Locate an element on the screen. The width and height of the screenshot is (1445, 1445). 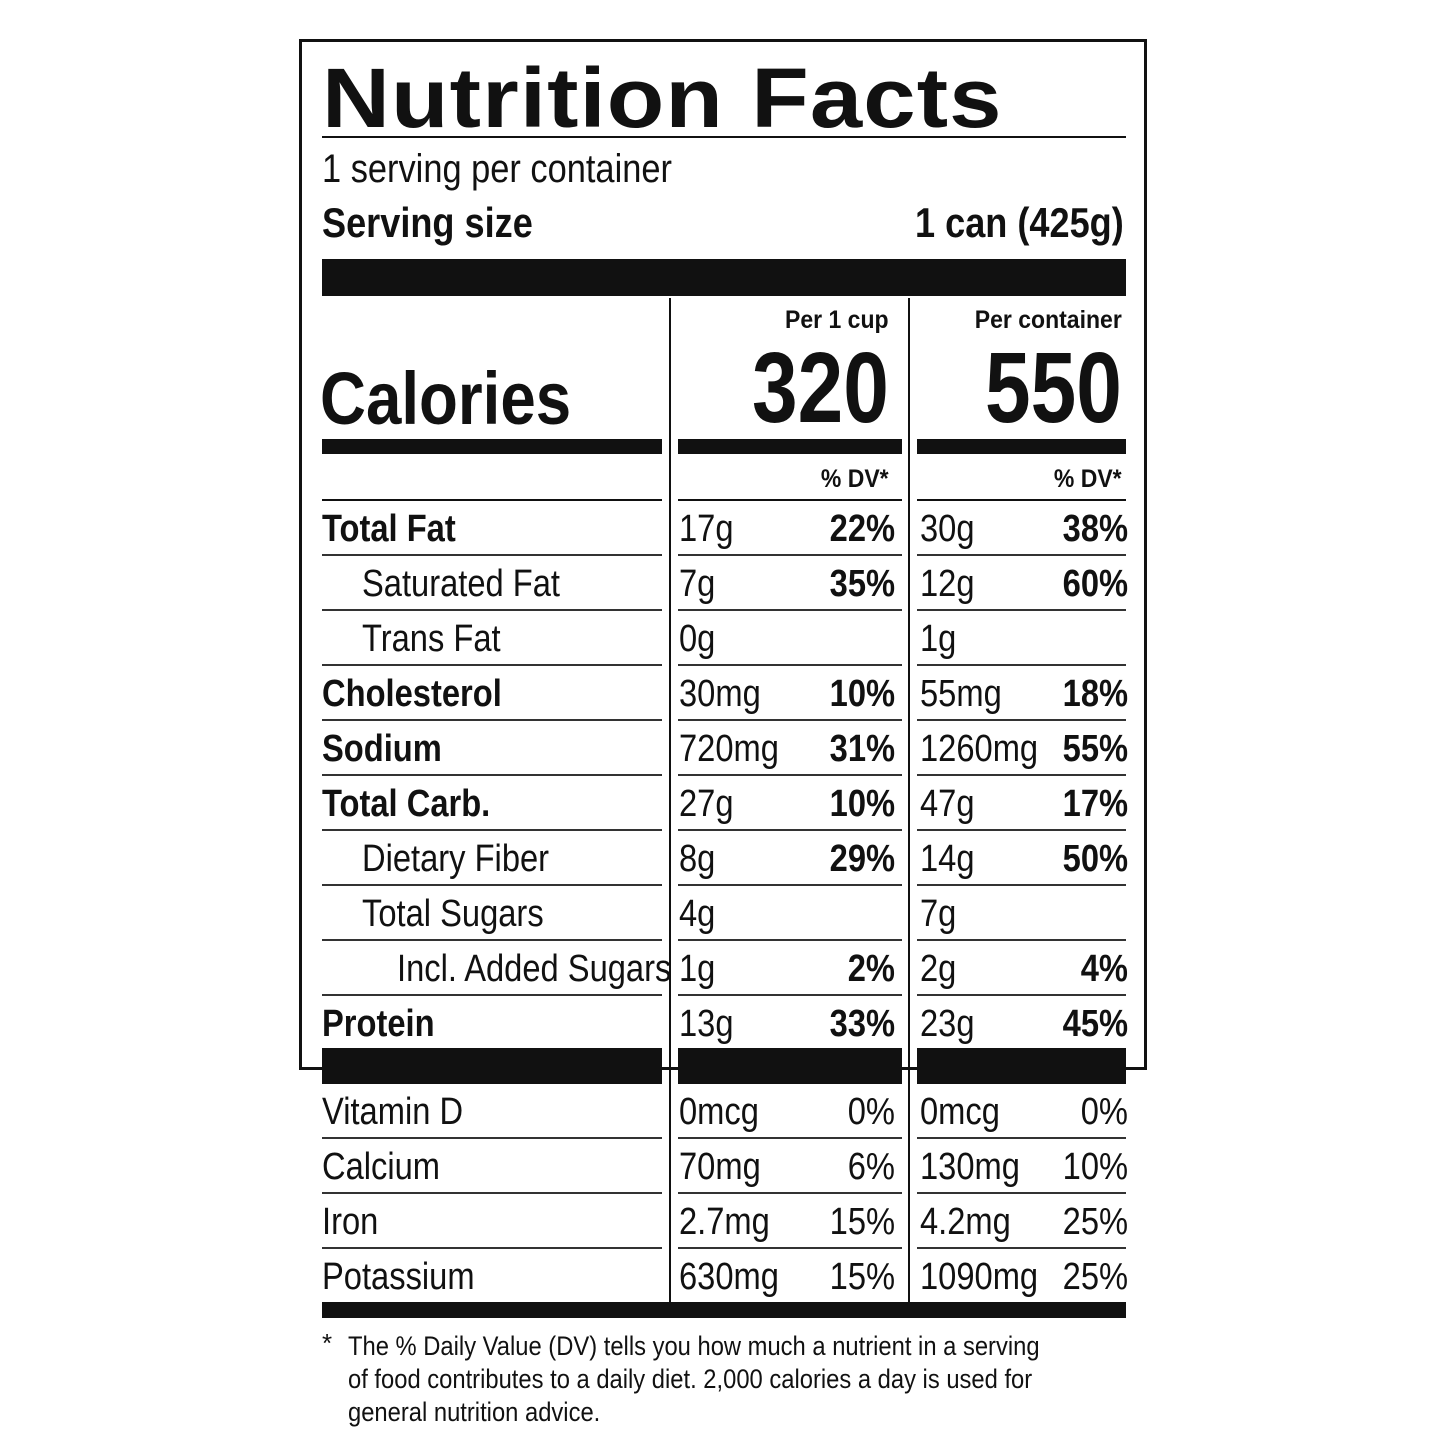
column-header-per-container: Per container is located at coordinates (1048, 320).